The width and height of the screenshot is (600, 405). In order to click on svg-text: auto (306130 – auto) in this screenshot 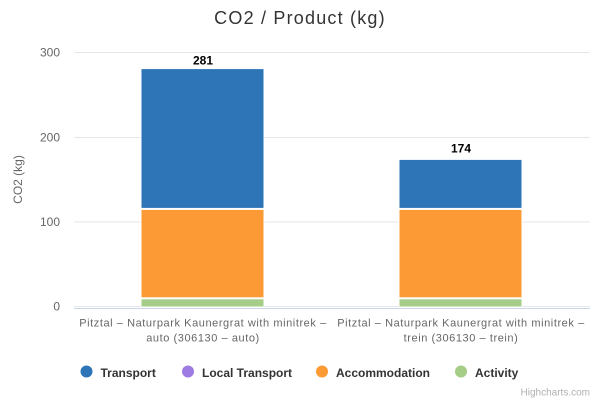, I will do `click(203, 339)`.